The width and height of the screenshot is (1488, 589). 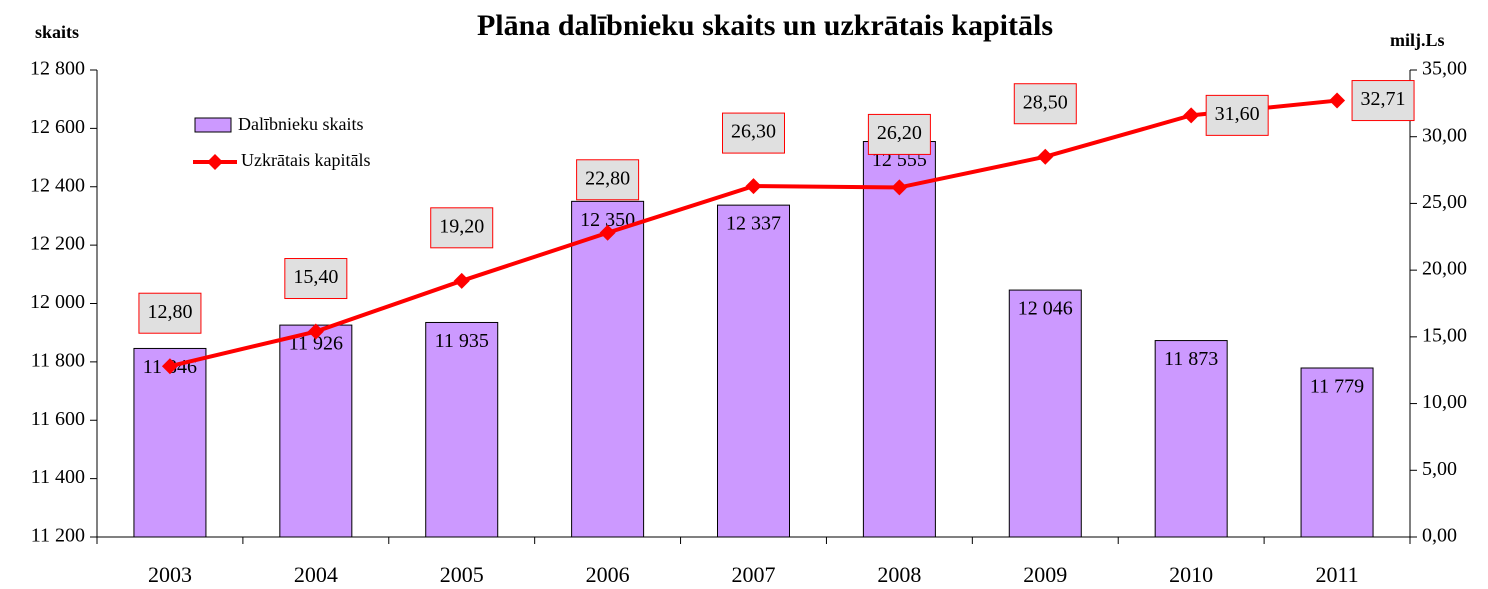 I want to click on x-tick-label: 2006, so click(x=608, y=574).